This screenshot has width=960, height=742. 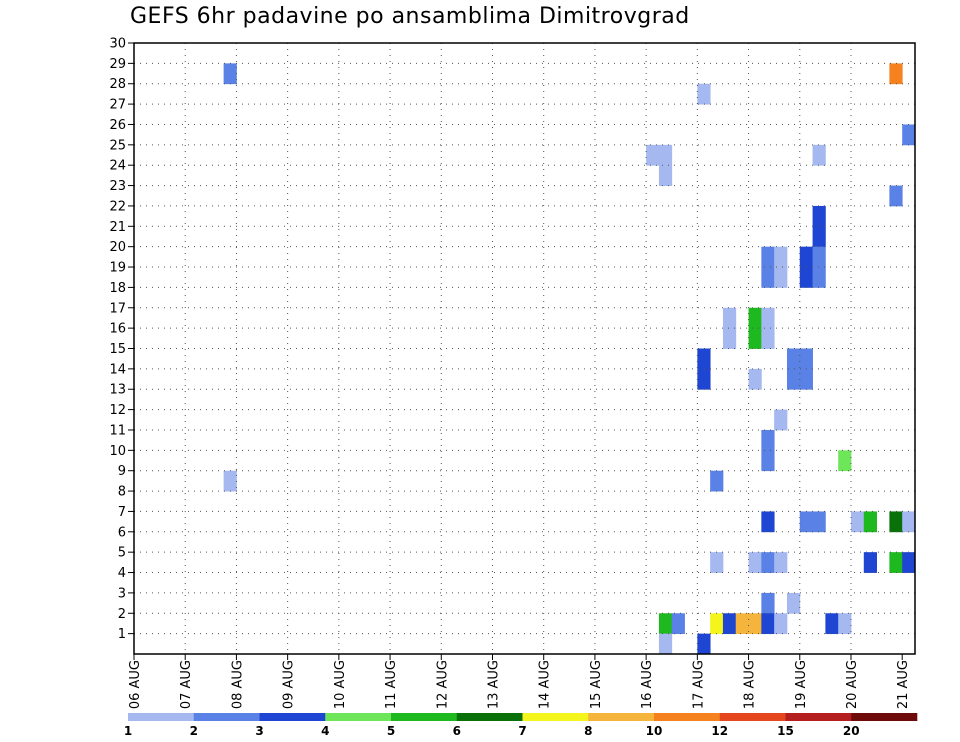 I want to click on y-tick-label: 4, so click(x=122, y=573).